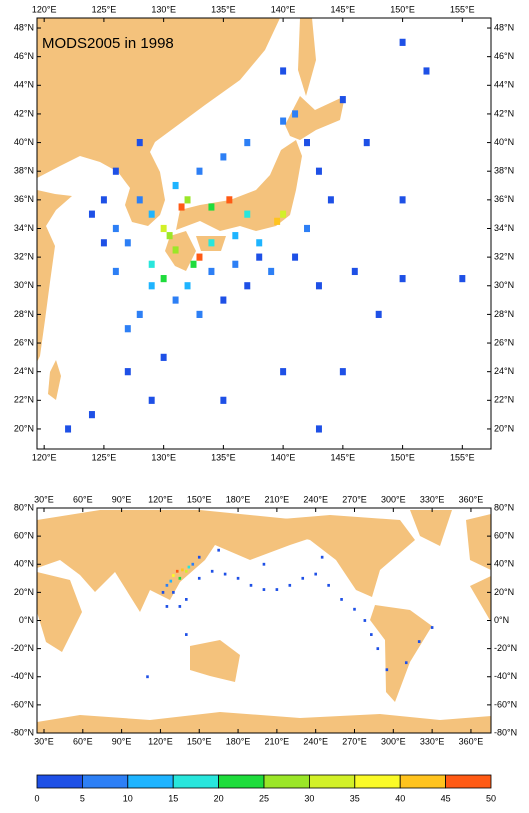 This screenshot has width=529, height=813. What do you see at coordinates (315, 499) in the screenshot?
I see `x-tick-label: 240°E` at bounding box center [315, 499].